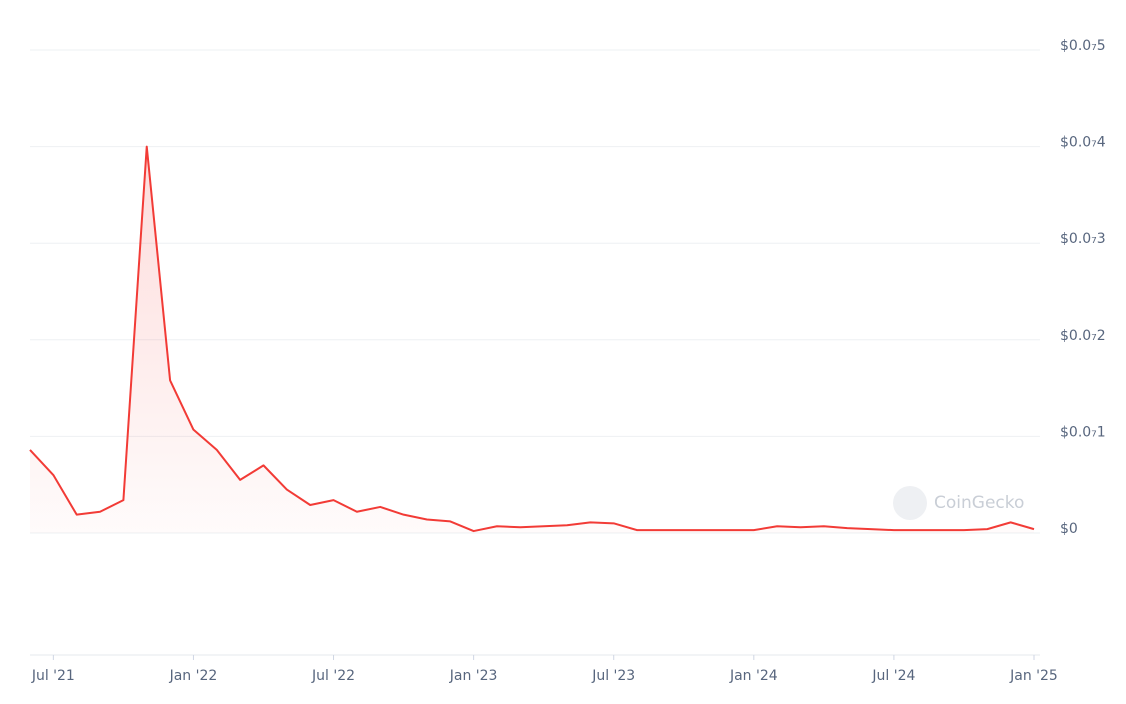 This screenshot has height=704, width=1126. I want to click on y-tick-label: $0.0₇5, so click(1083, 46).